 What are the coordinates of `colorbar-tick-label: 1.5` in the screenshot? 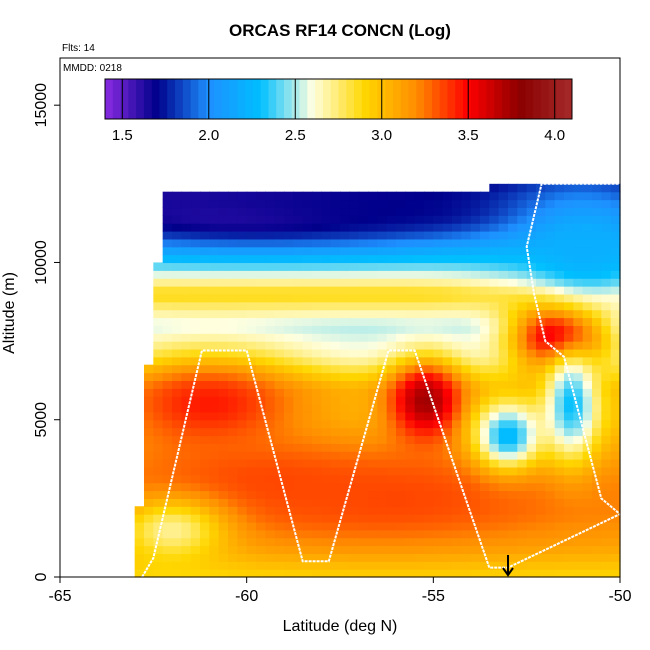 It's located at (122, 135).